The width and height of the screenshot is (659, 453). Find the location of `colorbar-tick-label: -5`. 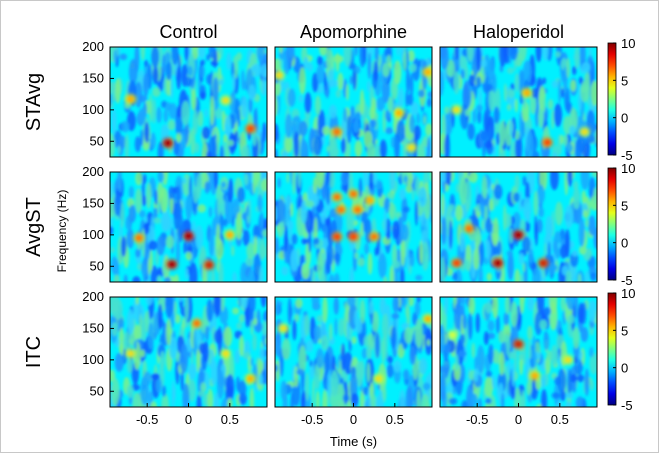

colorbar-tick-label: -5 is located at coordinates (627, 405).